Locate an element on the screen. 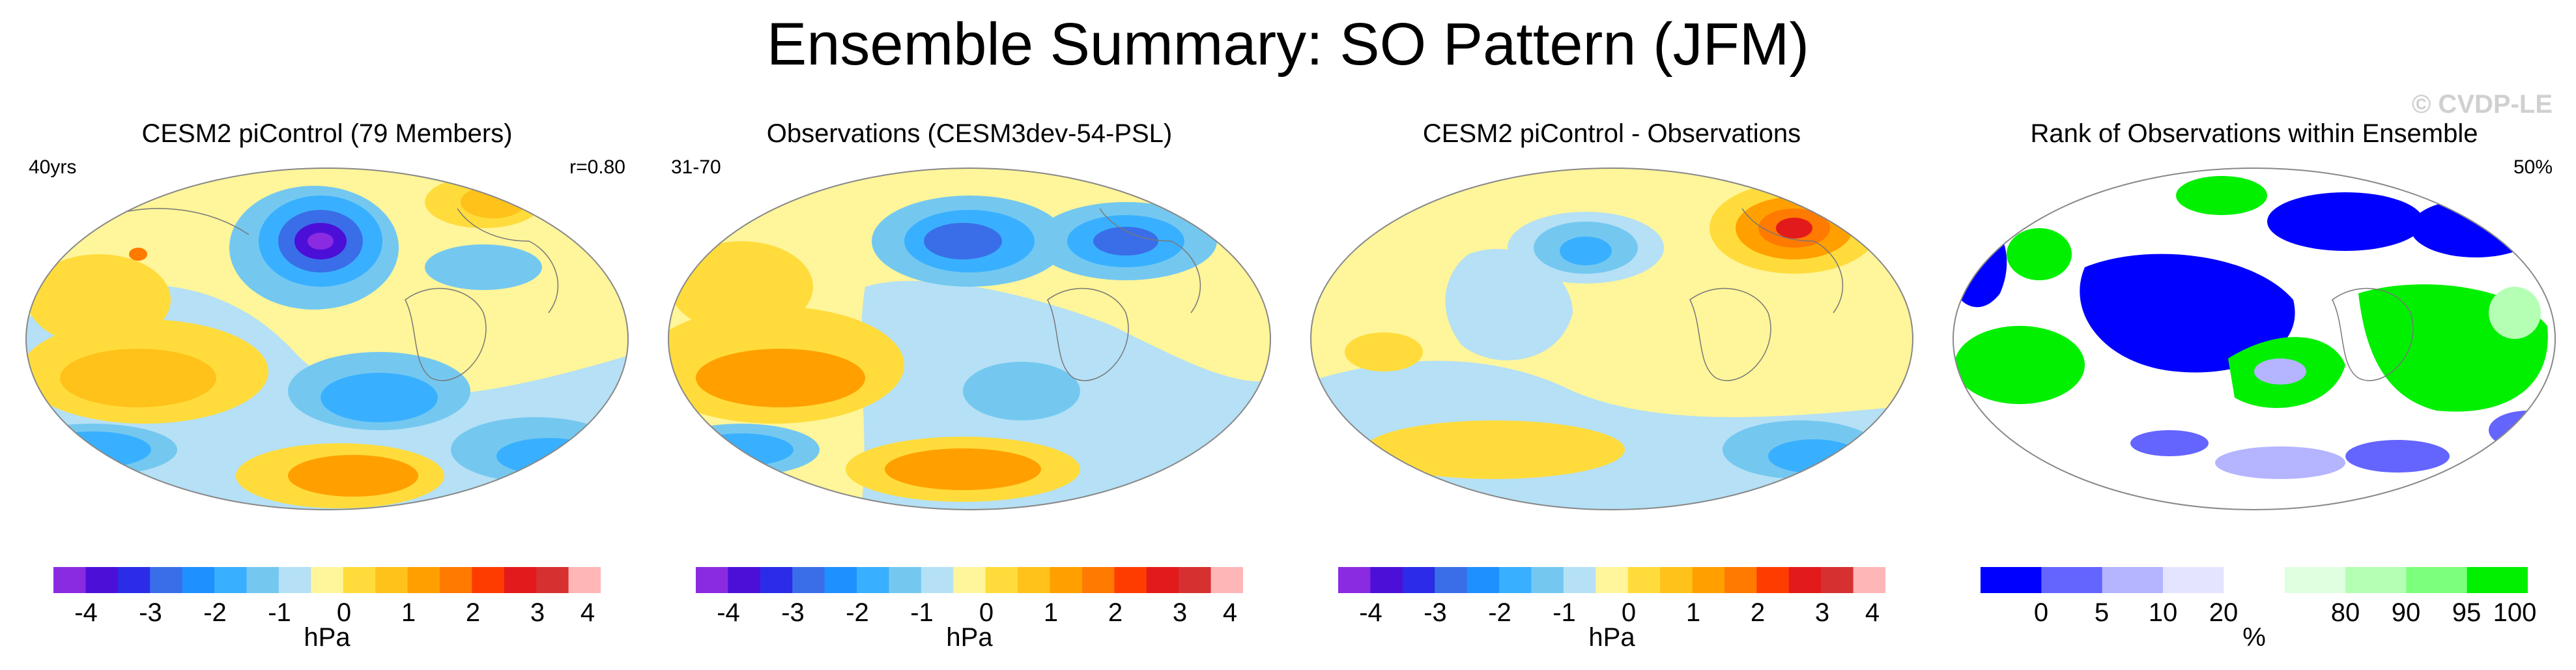 The height and width of the screenshot is (670, 2576). panel-title: CESM2 piControl - Observations is located at coordinates (1612, 133).